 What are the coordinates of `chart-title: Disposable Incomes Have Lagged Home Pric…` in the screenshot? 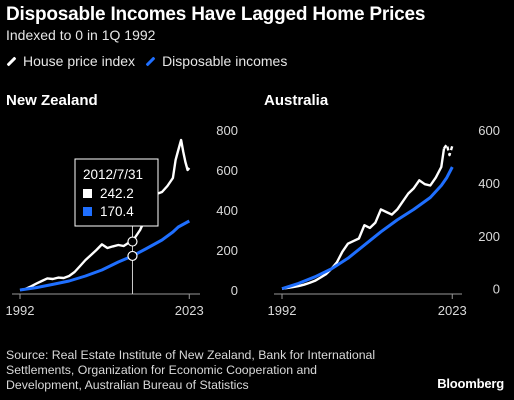 It's located at (216, 14).